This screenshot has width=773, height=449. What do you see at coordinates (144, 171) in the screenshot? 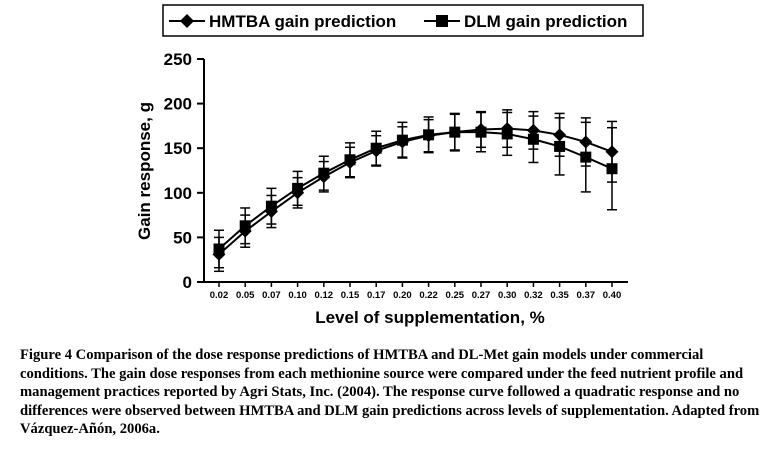
I see `y-axis-title: Gain response, g` at bounding box center [144, 171].